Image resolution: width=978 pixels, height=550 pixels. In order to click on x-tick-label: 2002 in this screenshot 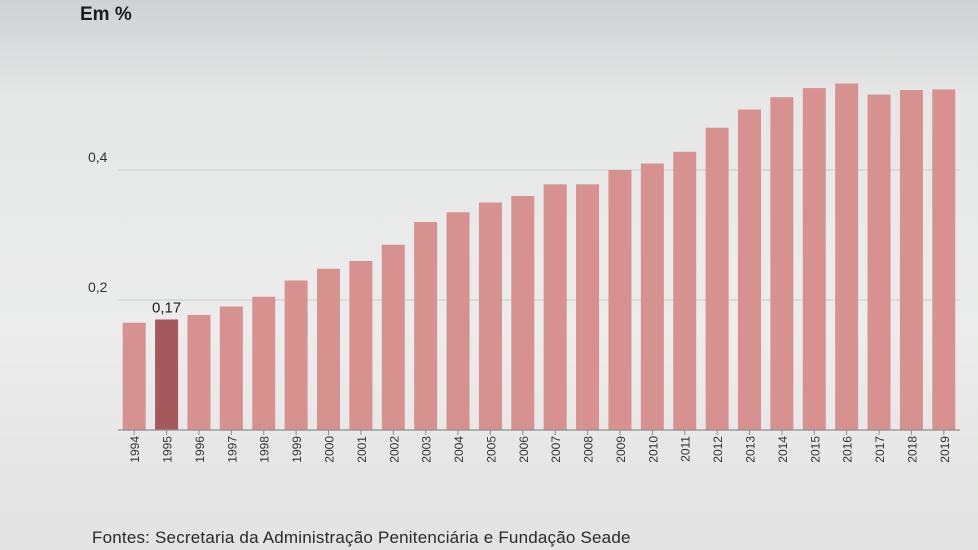, I will do `click(394, 449)`.